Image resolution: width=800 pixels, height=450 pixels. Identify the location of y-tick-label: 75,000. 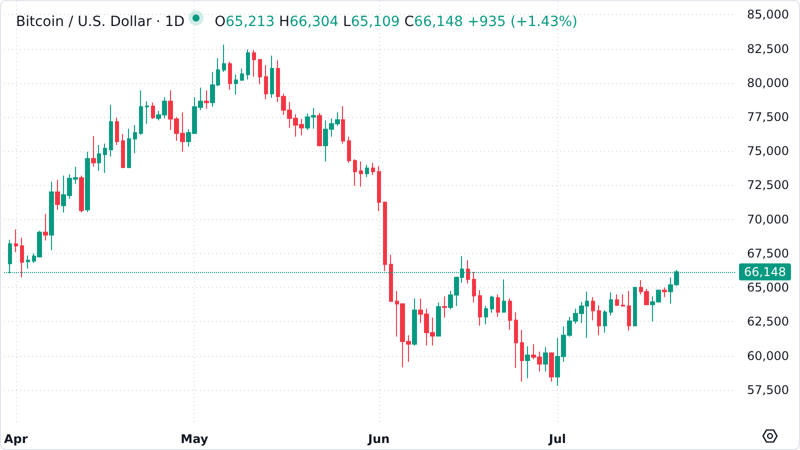
(768, 151).